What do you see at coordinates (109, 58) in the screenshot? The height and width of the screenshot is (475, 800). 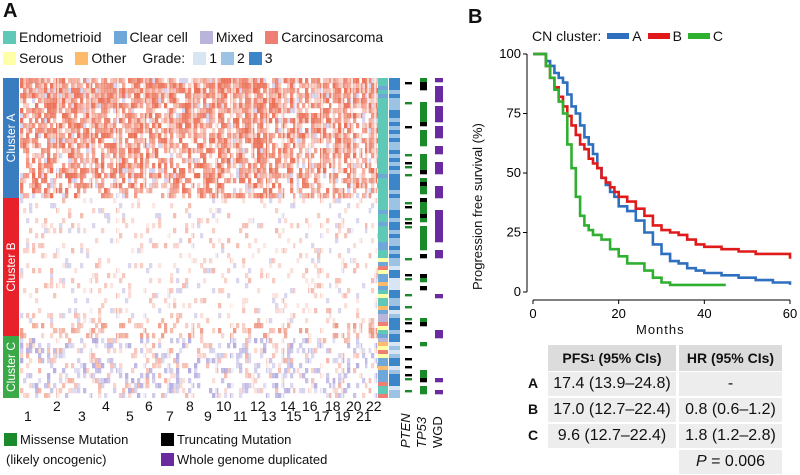 I see `legend-label-other: Other` at bounding box center [109, 58].